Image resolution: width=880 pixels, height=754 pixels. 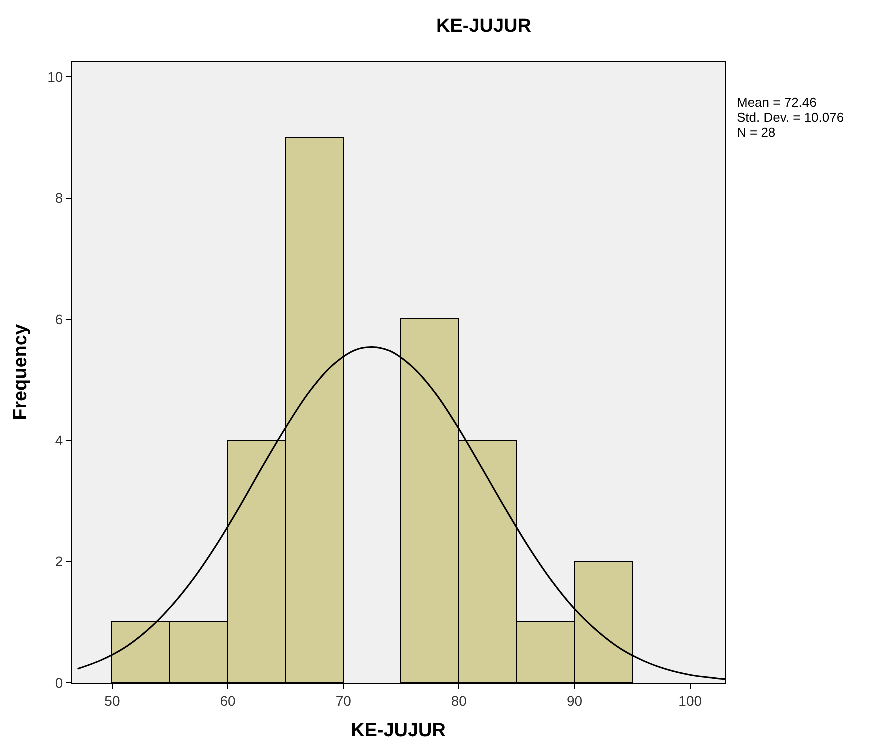 What do you see at coordinates (56, 77) in the screenshot?
I see `y-tick-label: 10` at bounding box center [56, 77].